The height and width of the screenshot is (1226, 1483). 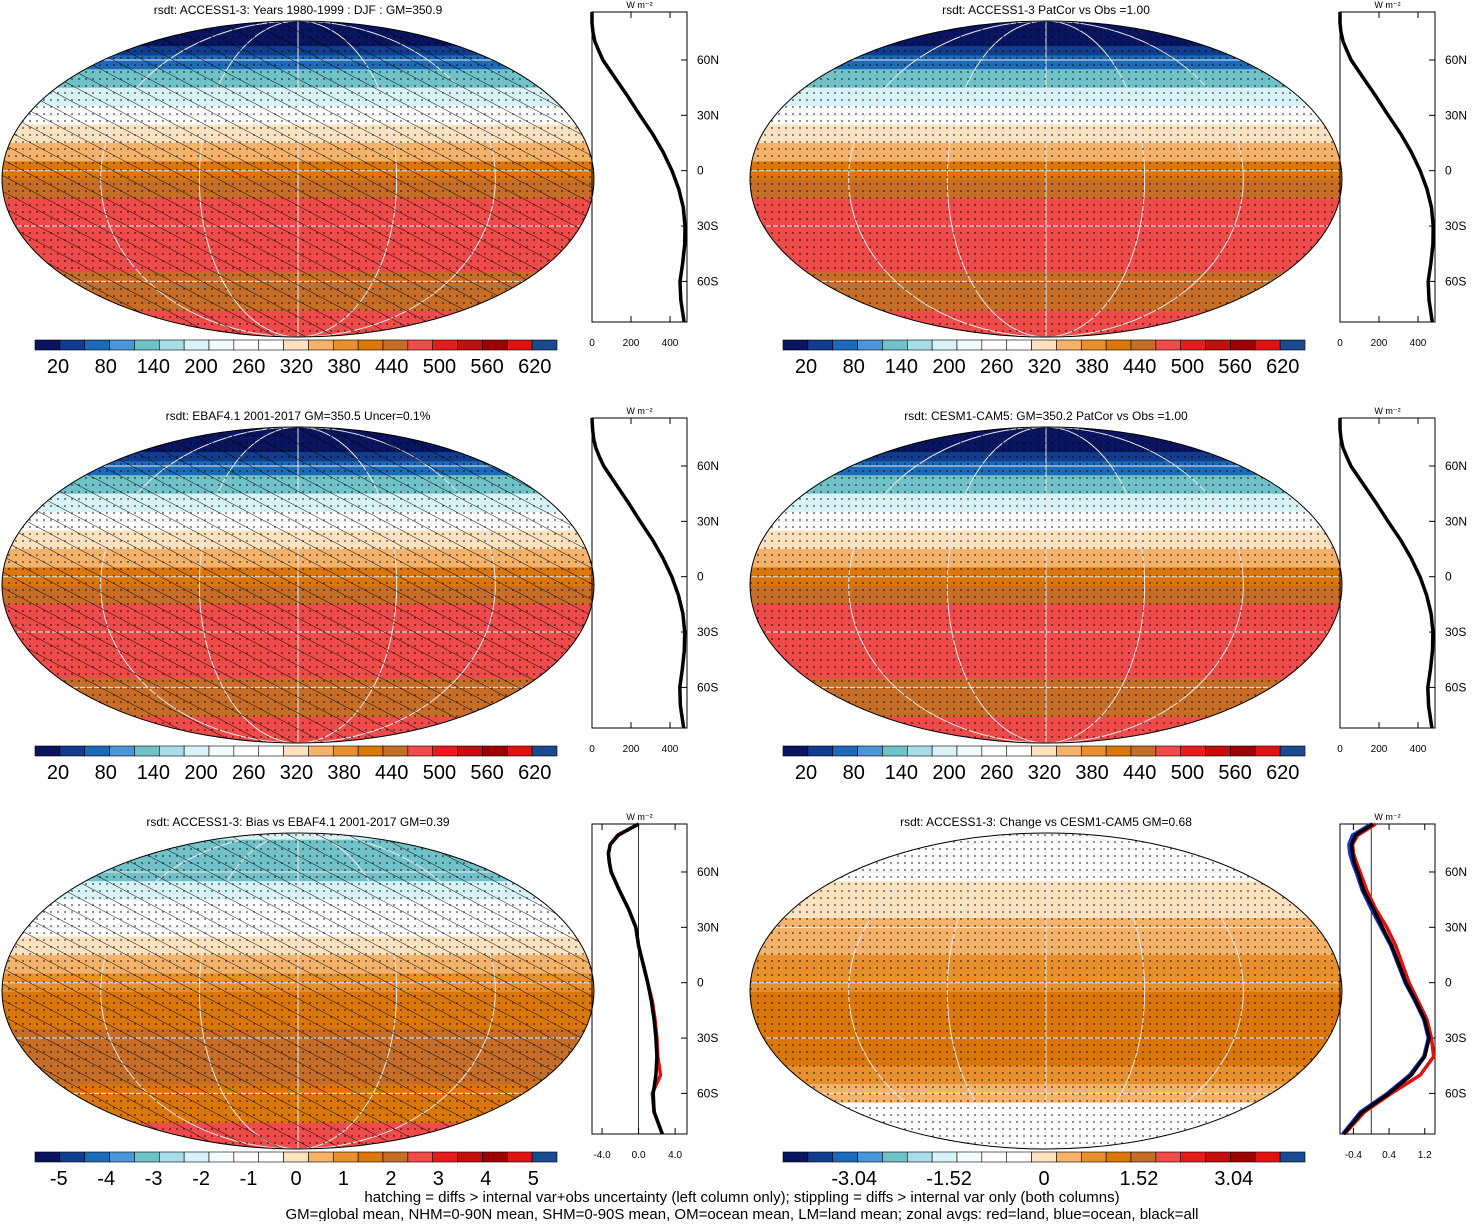 What do you see at coordinates (248, 367) in the screenshot?
I see `colorbar-label: 260` at bounding box center [248, 367].